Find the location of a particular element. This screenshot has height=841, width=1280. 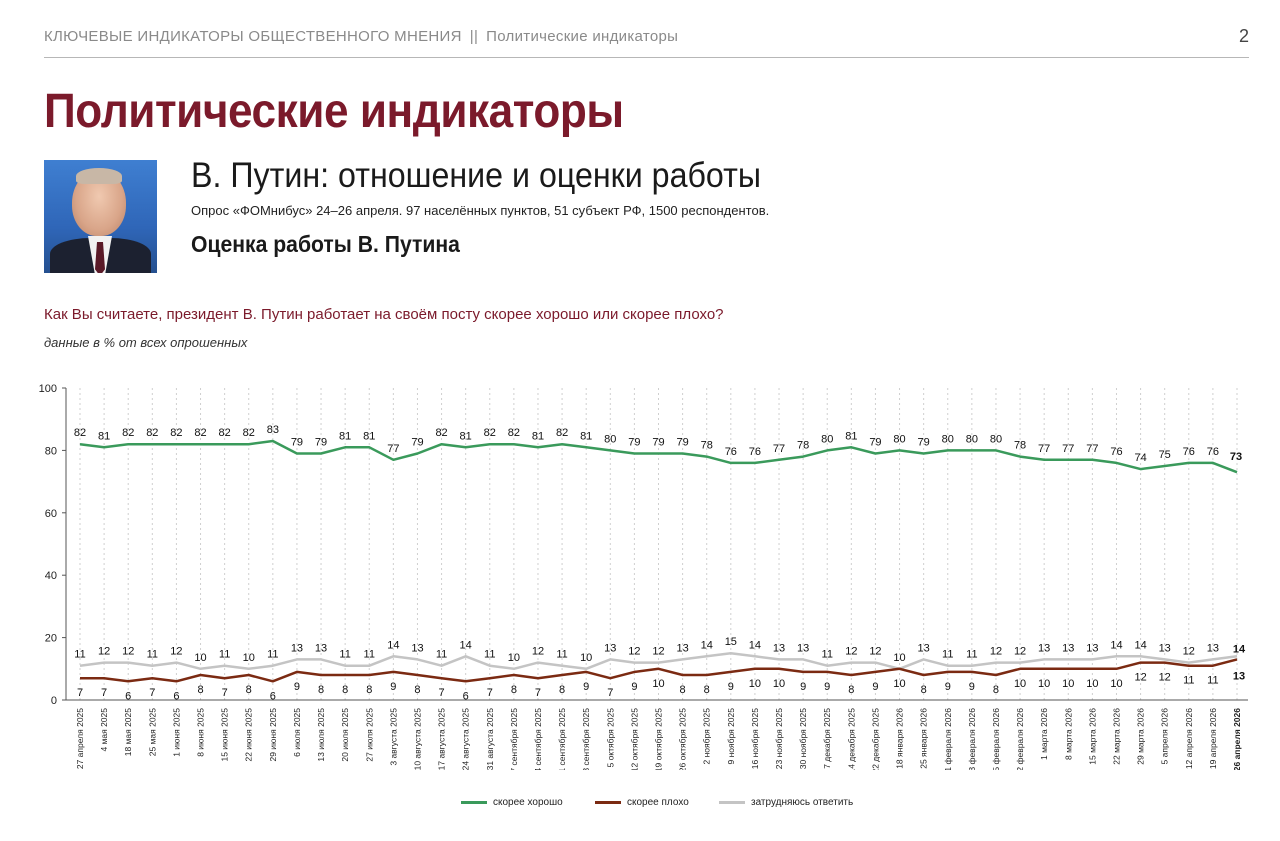

data-label-good: 83 is located at coordinates (273, 430).